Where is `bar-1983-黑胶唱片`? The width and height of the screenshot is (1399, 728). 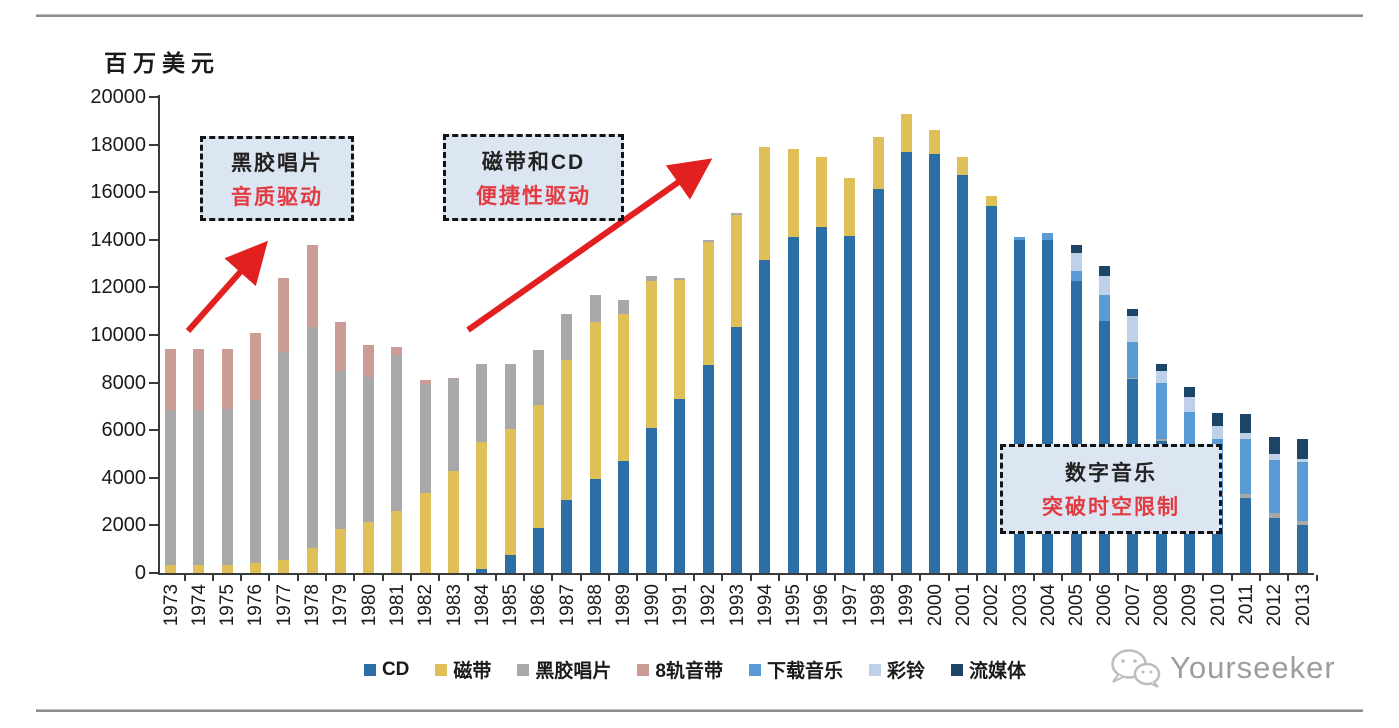
bar-1983-黑胶唱片 is located at coordinates (453, 425).